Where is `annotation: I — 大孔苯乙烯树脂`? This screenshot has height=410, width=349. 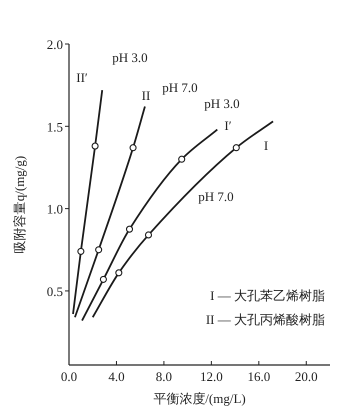
annotation: I — 大孔苯乙烯树脂 is located at coordinates (267, 295).